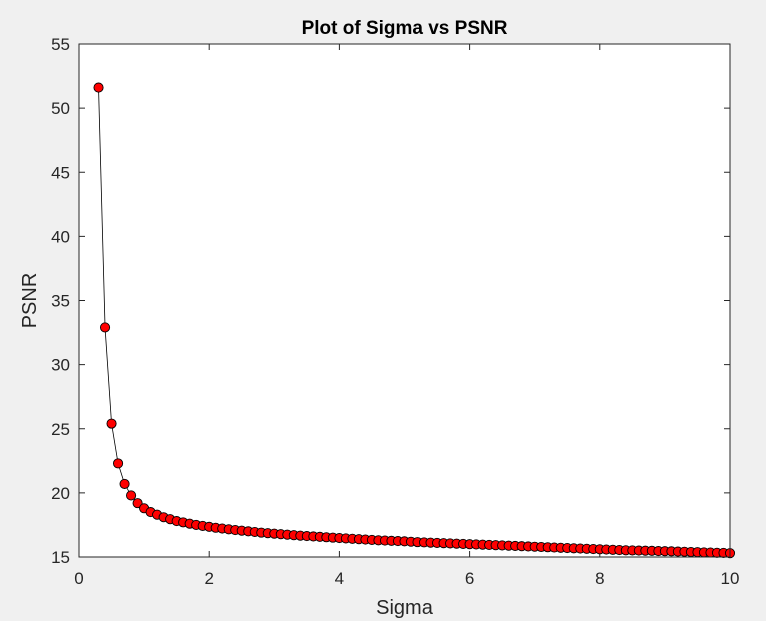 The image size is (766, 621). What do you see at coordinates (60, 172) in the screenshot?
I see `y-tick-label: 45` at bounding box center [60, 172].